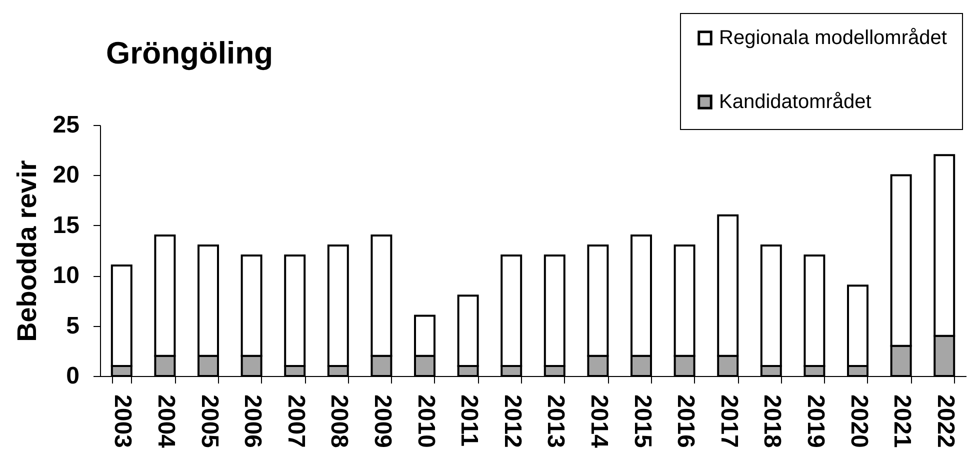 The height and width of the screenshot is (450, 972). I want to click on x-tick-label: 2010, so click(426, 421).